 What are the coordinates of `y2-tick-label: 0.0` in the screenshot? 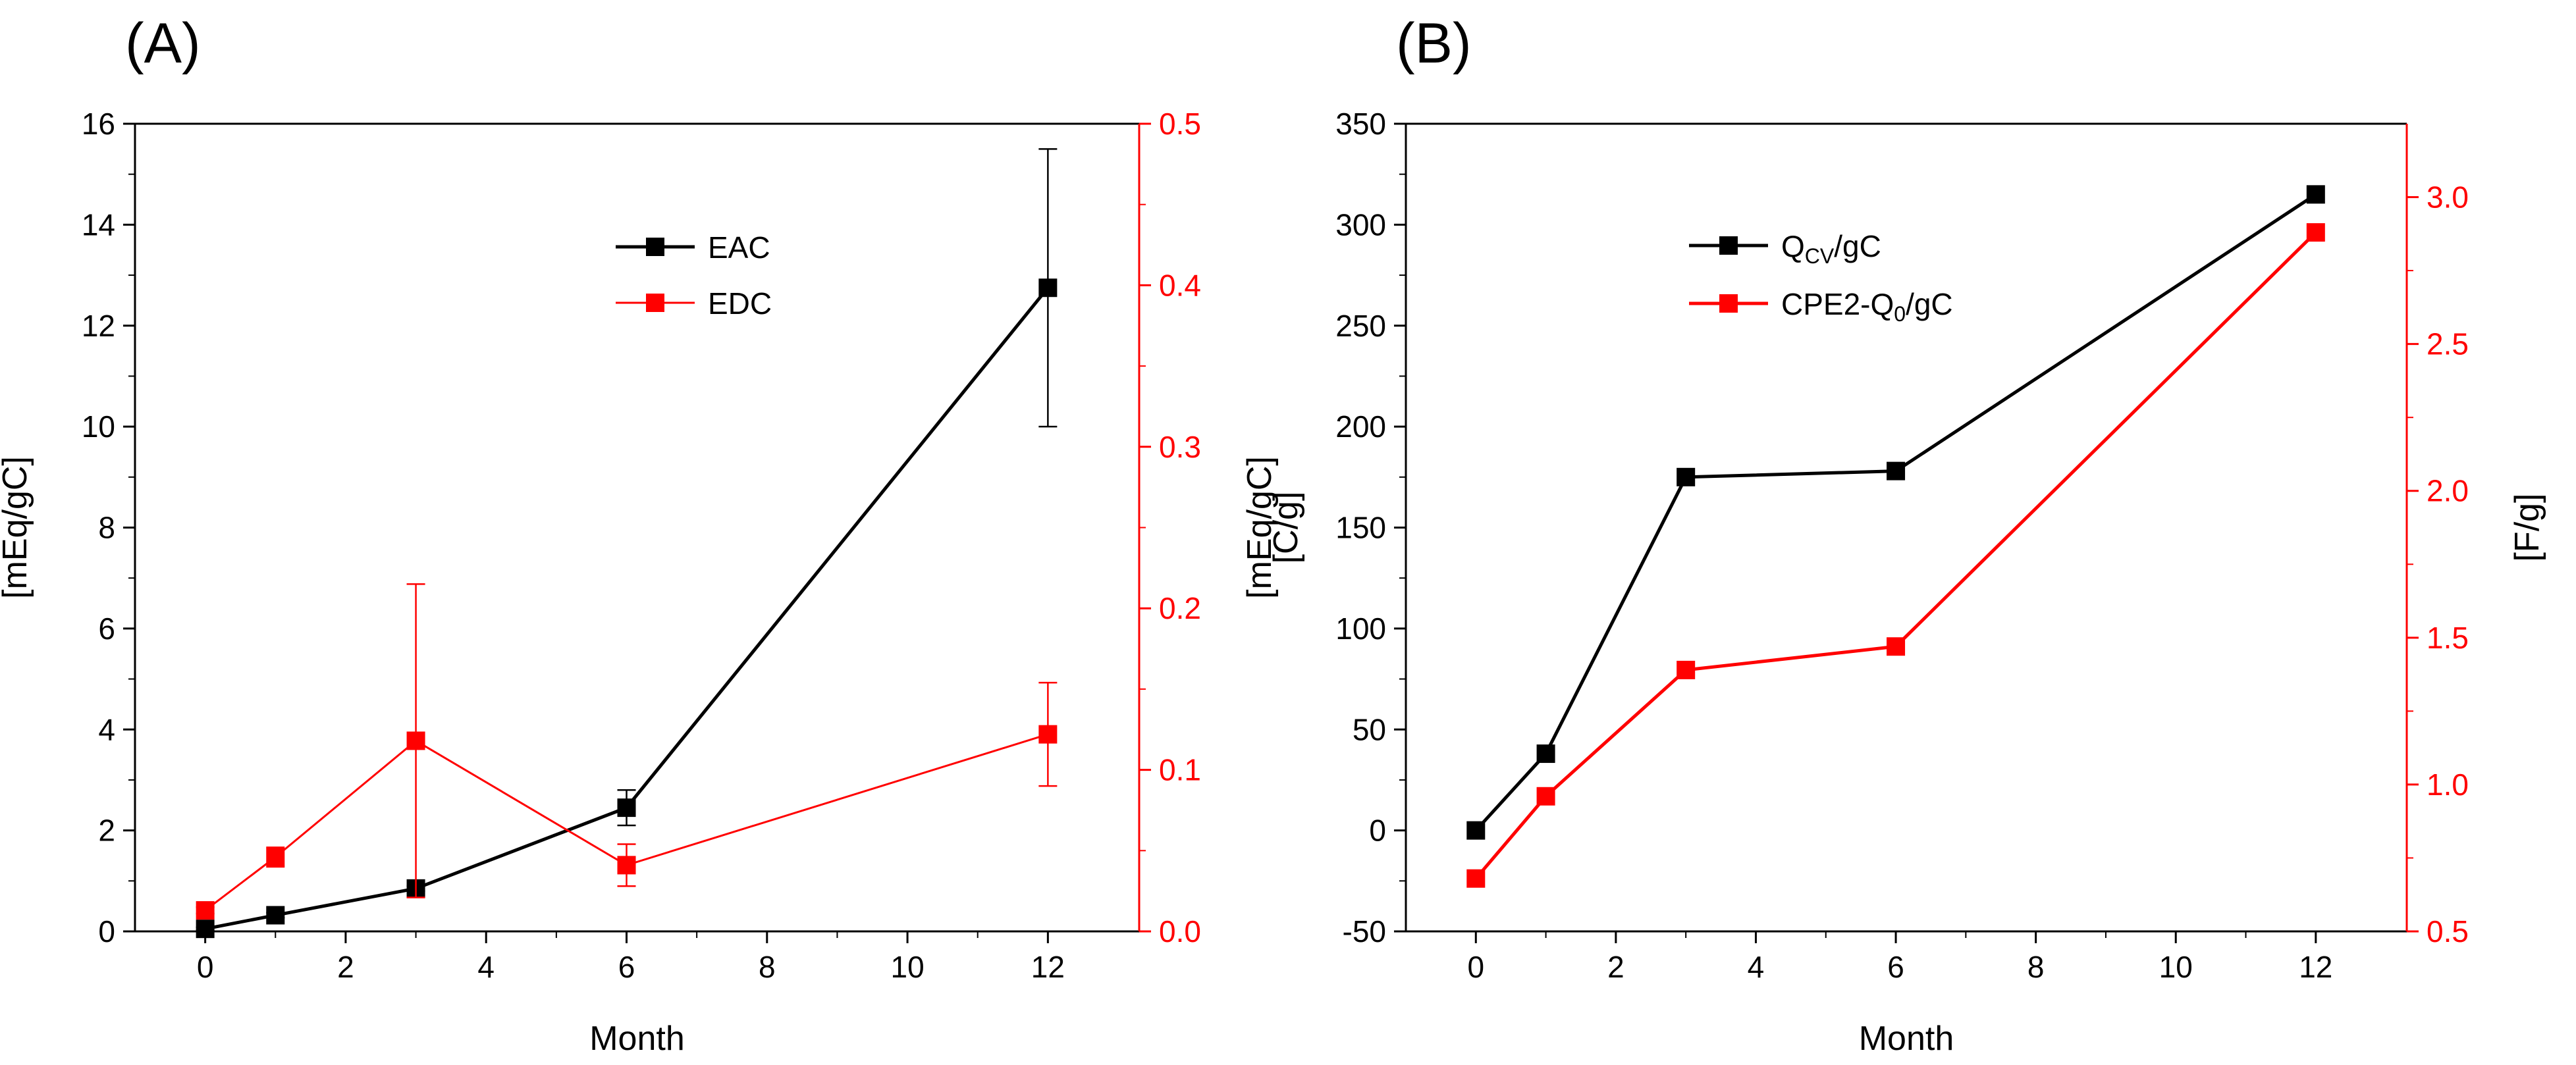 It's located at (1180, 931).